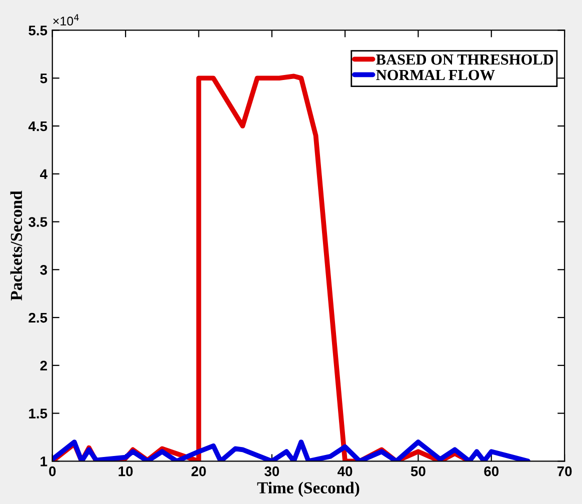 Image resolution: width=582 pixels, height=504 pixels. What do you see at coordinates (66, 20) in the screenshot?
I see `text: ×10$^{4}$` at bounding box center [66, 20].